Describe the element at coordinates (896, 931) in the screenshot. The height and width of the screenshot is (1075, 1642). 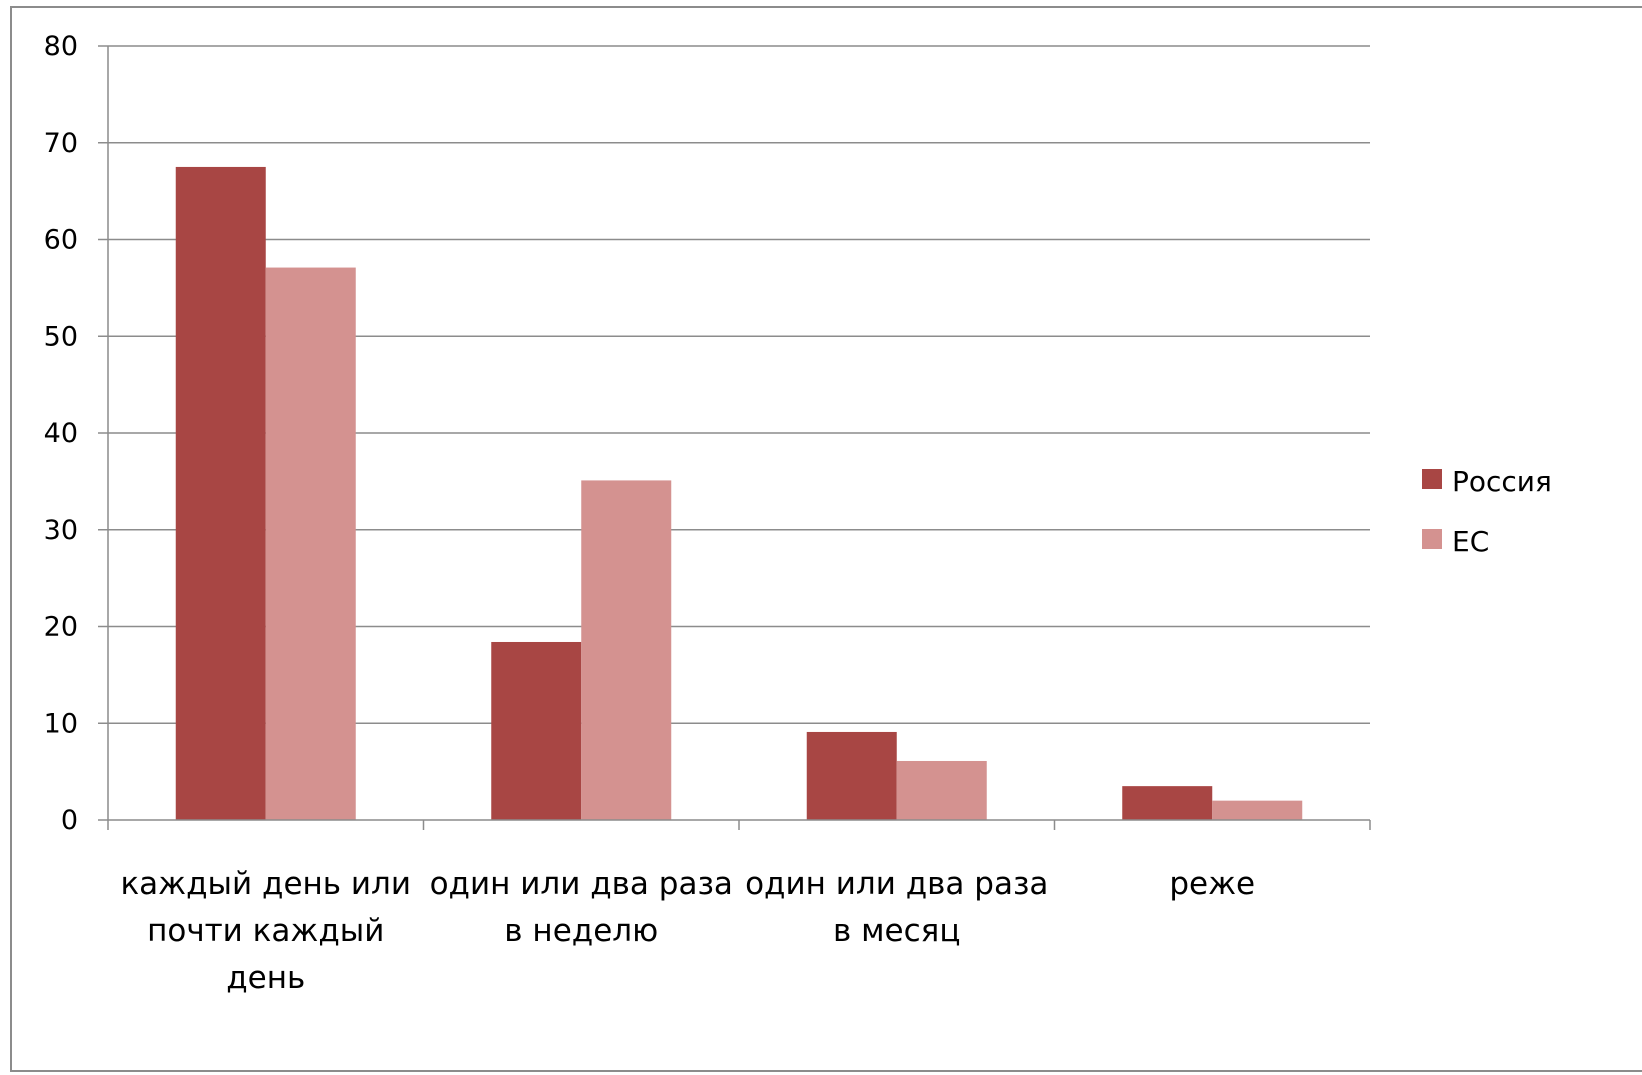
I see `category-label: в месяц` at that location.